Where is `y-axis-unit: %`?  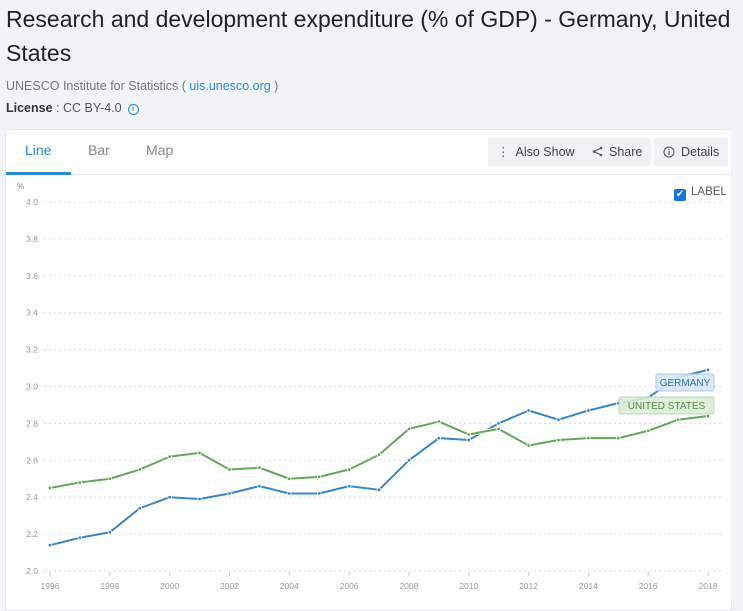
y-axis-unit: % is located at coordinates (20, 186).